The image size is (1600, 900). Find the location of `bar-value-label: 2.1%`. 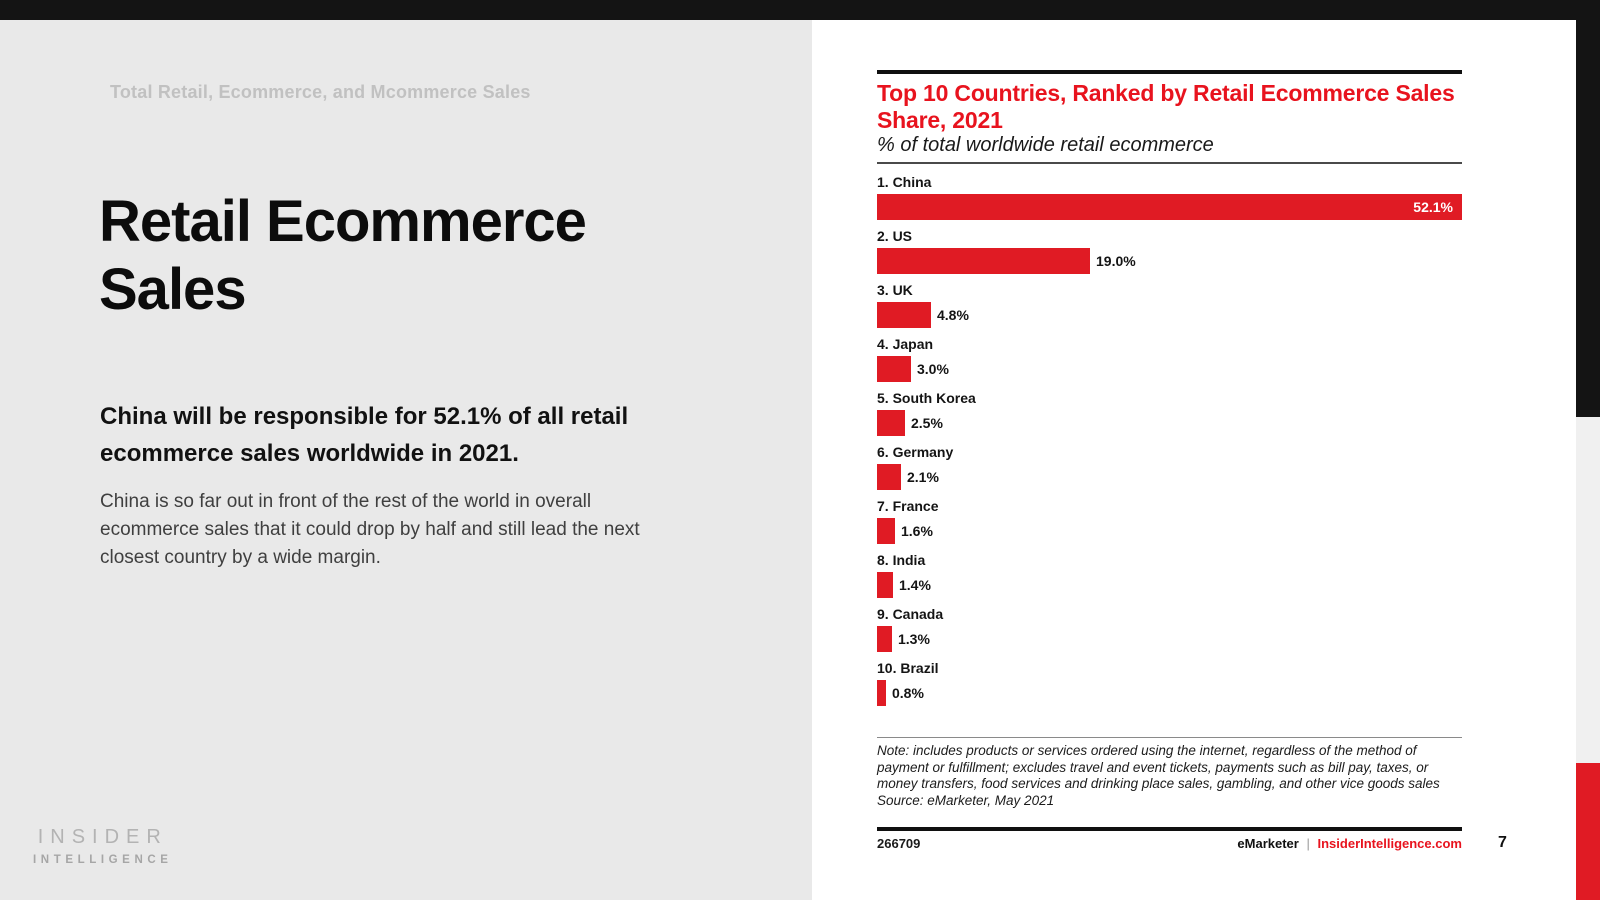

bar-value-label: 2.1% is located at coordinates (923, 477).